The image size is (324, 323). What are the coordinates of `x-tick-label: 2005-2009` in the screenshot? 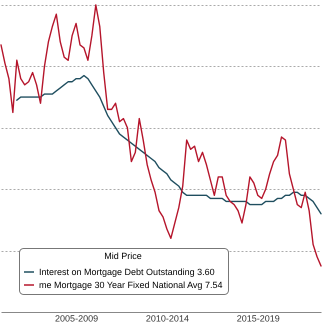 It's located at (76, 318).